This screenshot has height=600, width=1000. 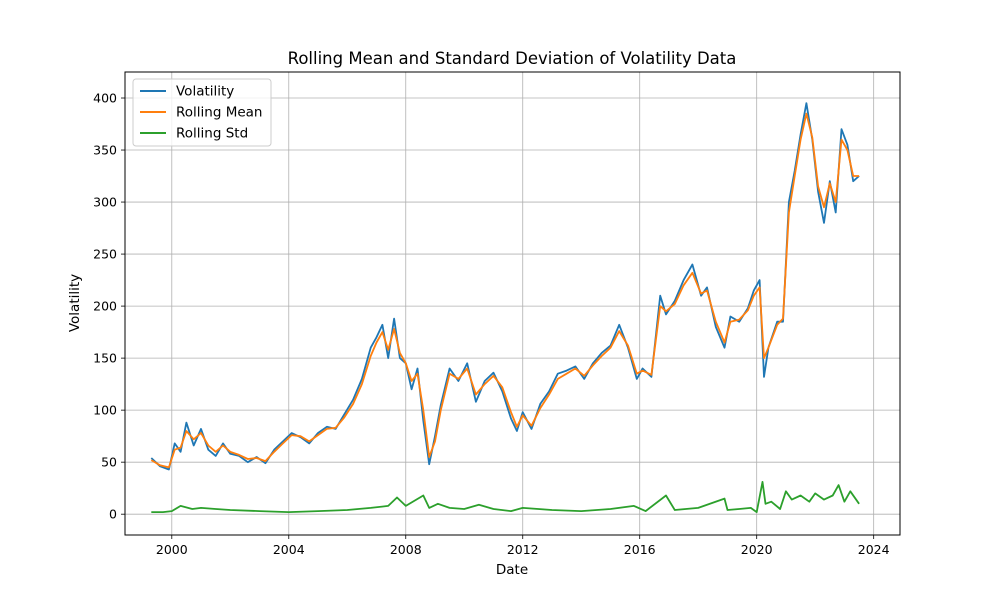 What do you see at coordinates (874, 549) in the screenshot?
I see `x-tick-label: 2024` at bounding box center [874, 549].